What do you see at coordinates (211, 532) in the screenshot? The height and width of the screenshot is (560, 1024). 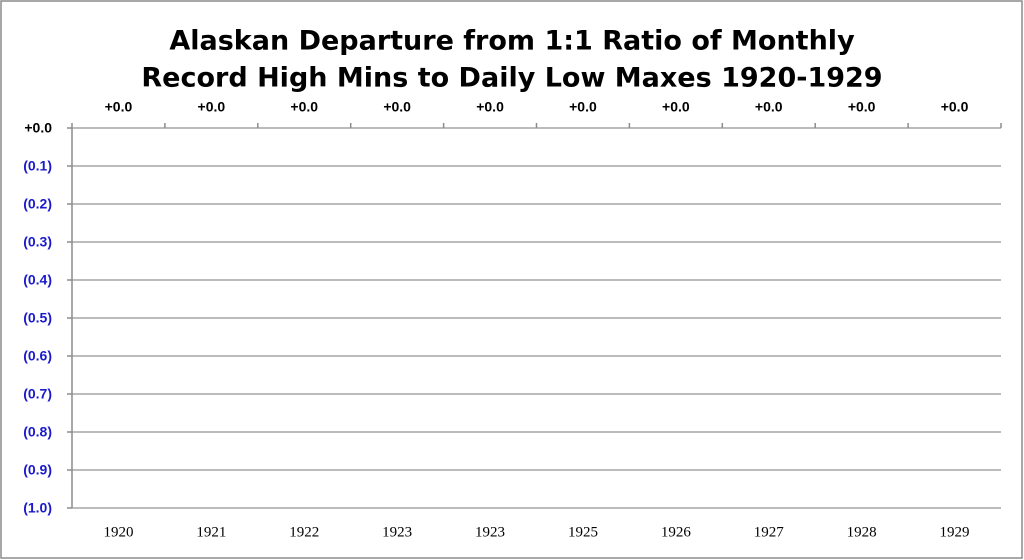 I see `x-tick-label: 1921` at bounding box center [211, 532].